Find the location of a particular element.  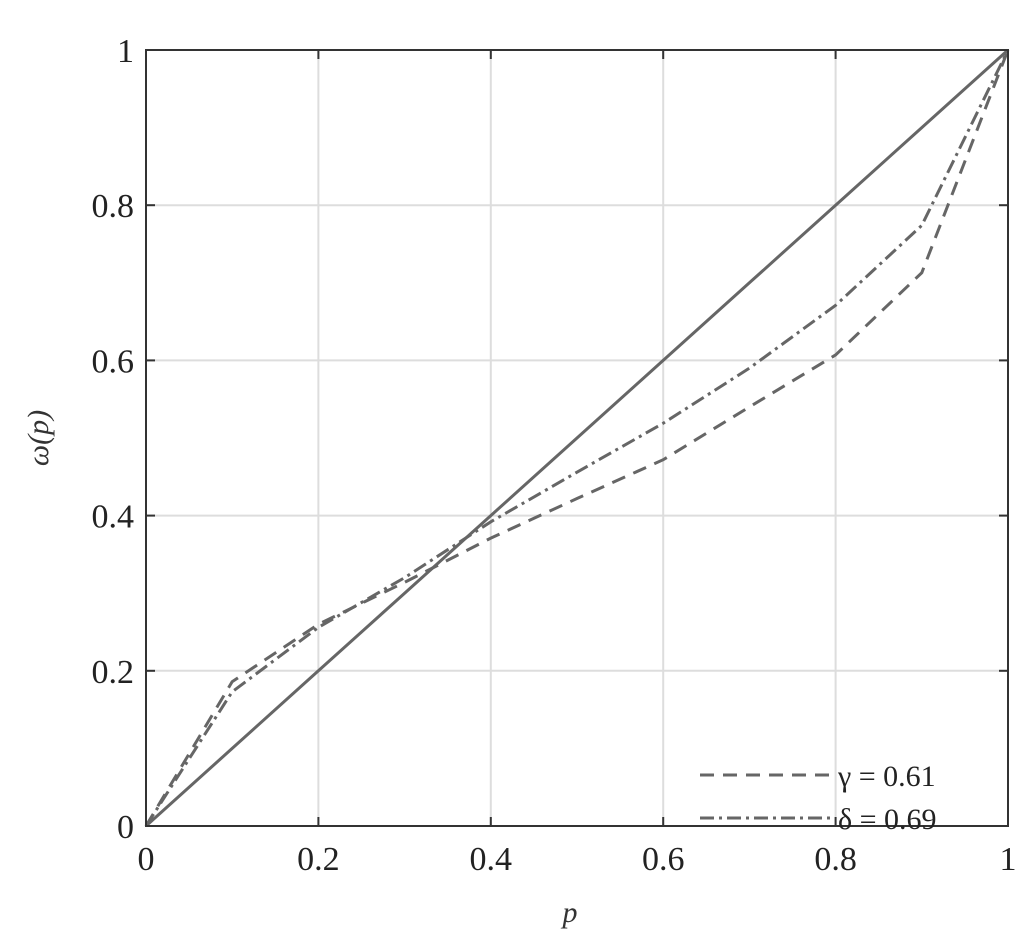

y-tick-label: 0 is located at coordinates (125, 827).